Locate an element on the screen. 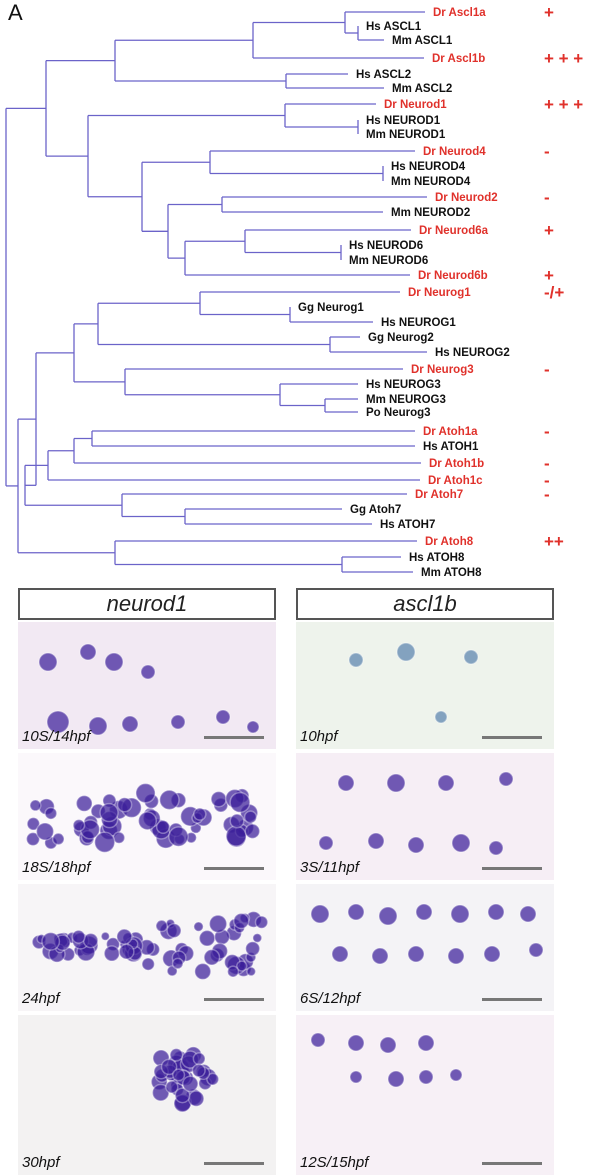  neurod1-image-4: 30hpf is located at coordinates (147, 1095).